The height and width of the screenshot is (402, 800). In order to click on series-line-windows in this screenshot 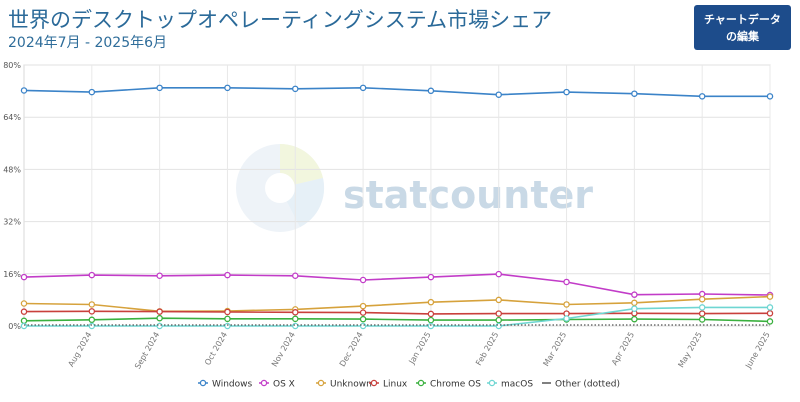, I will do `click(396, 92)`.